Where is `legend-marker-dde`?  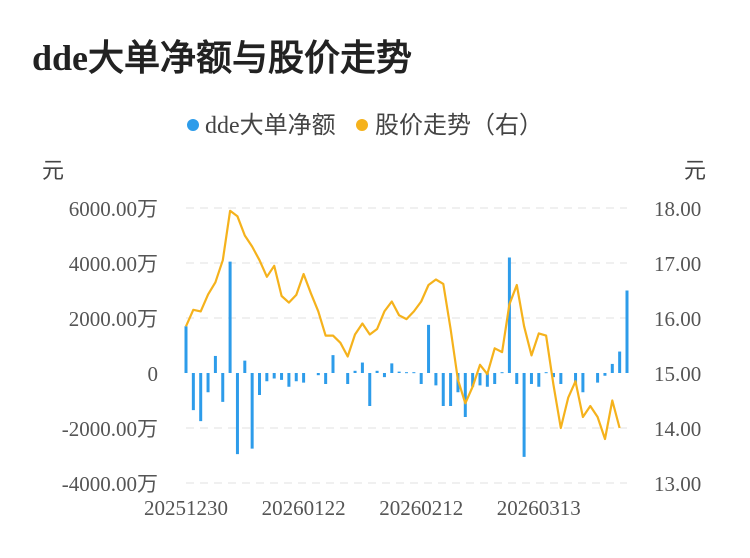 legend-marker-dde is located at coordinates (193, 125).